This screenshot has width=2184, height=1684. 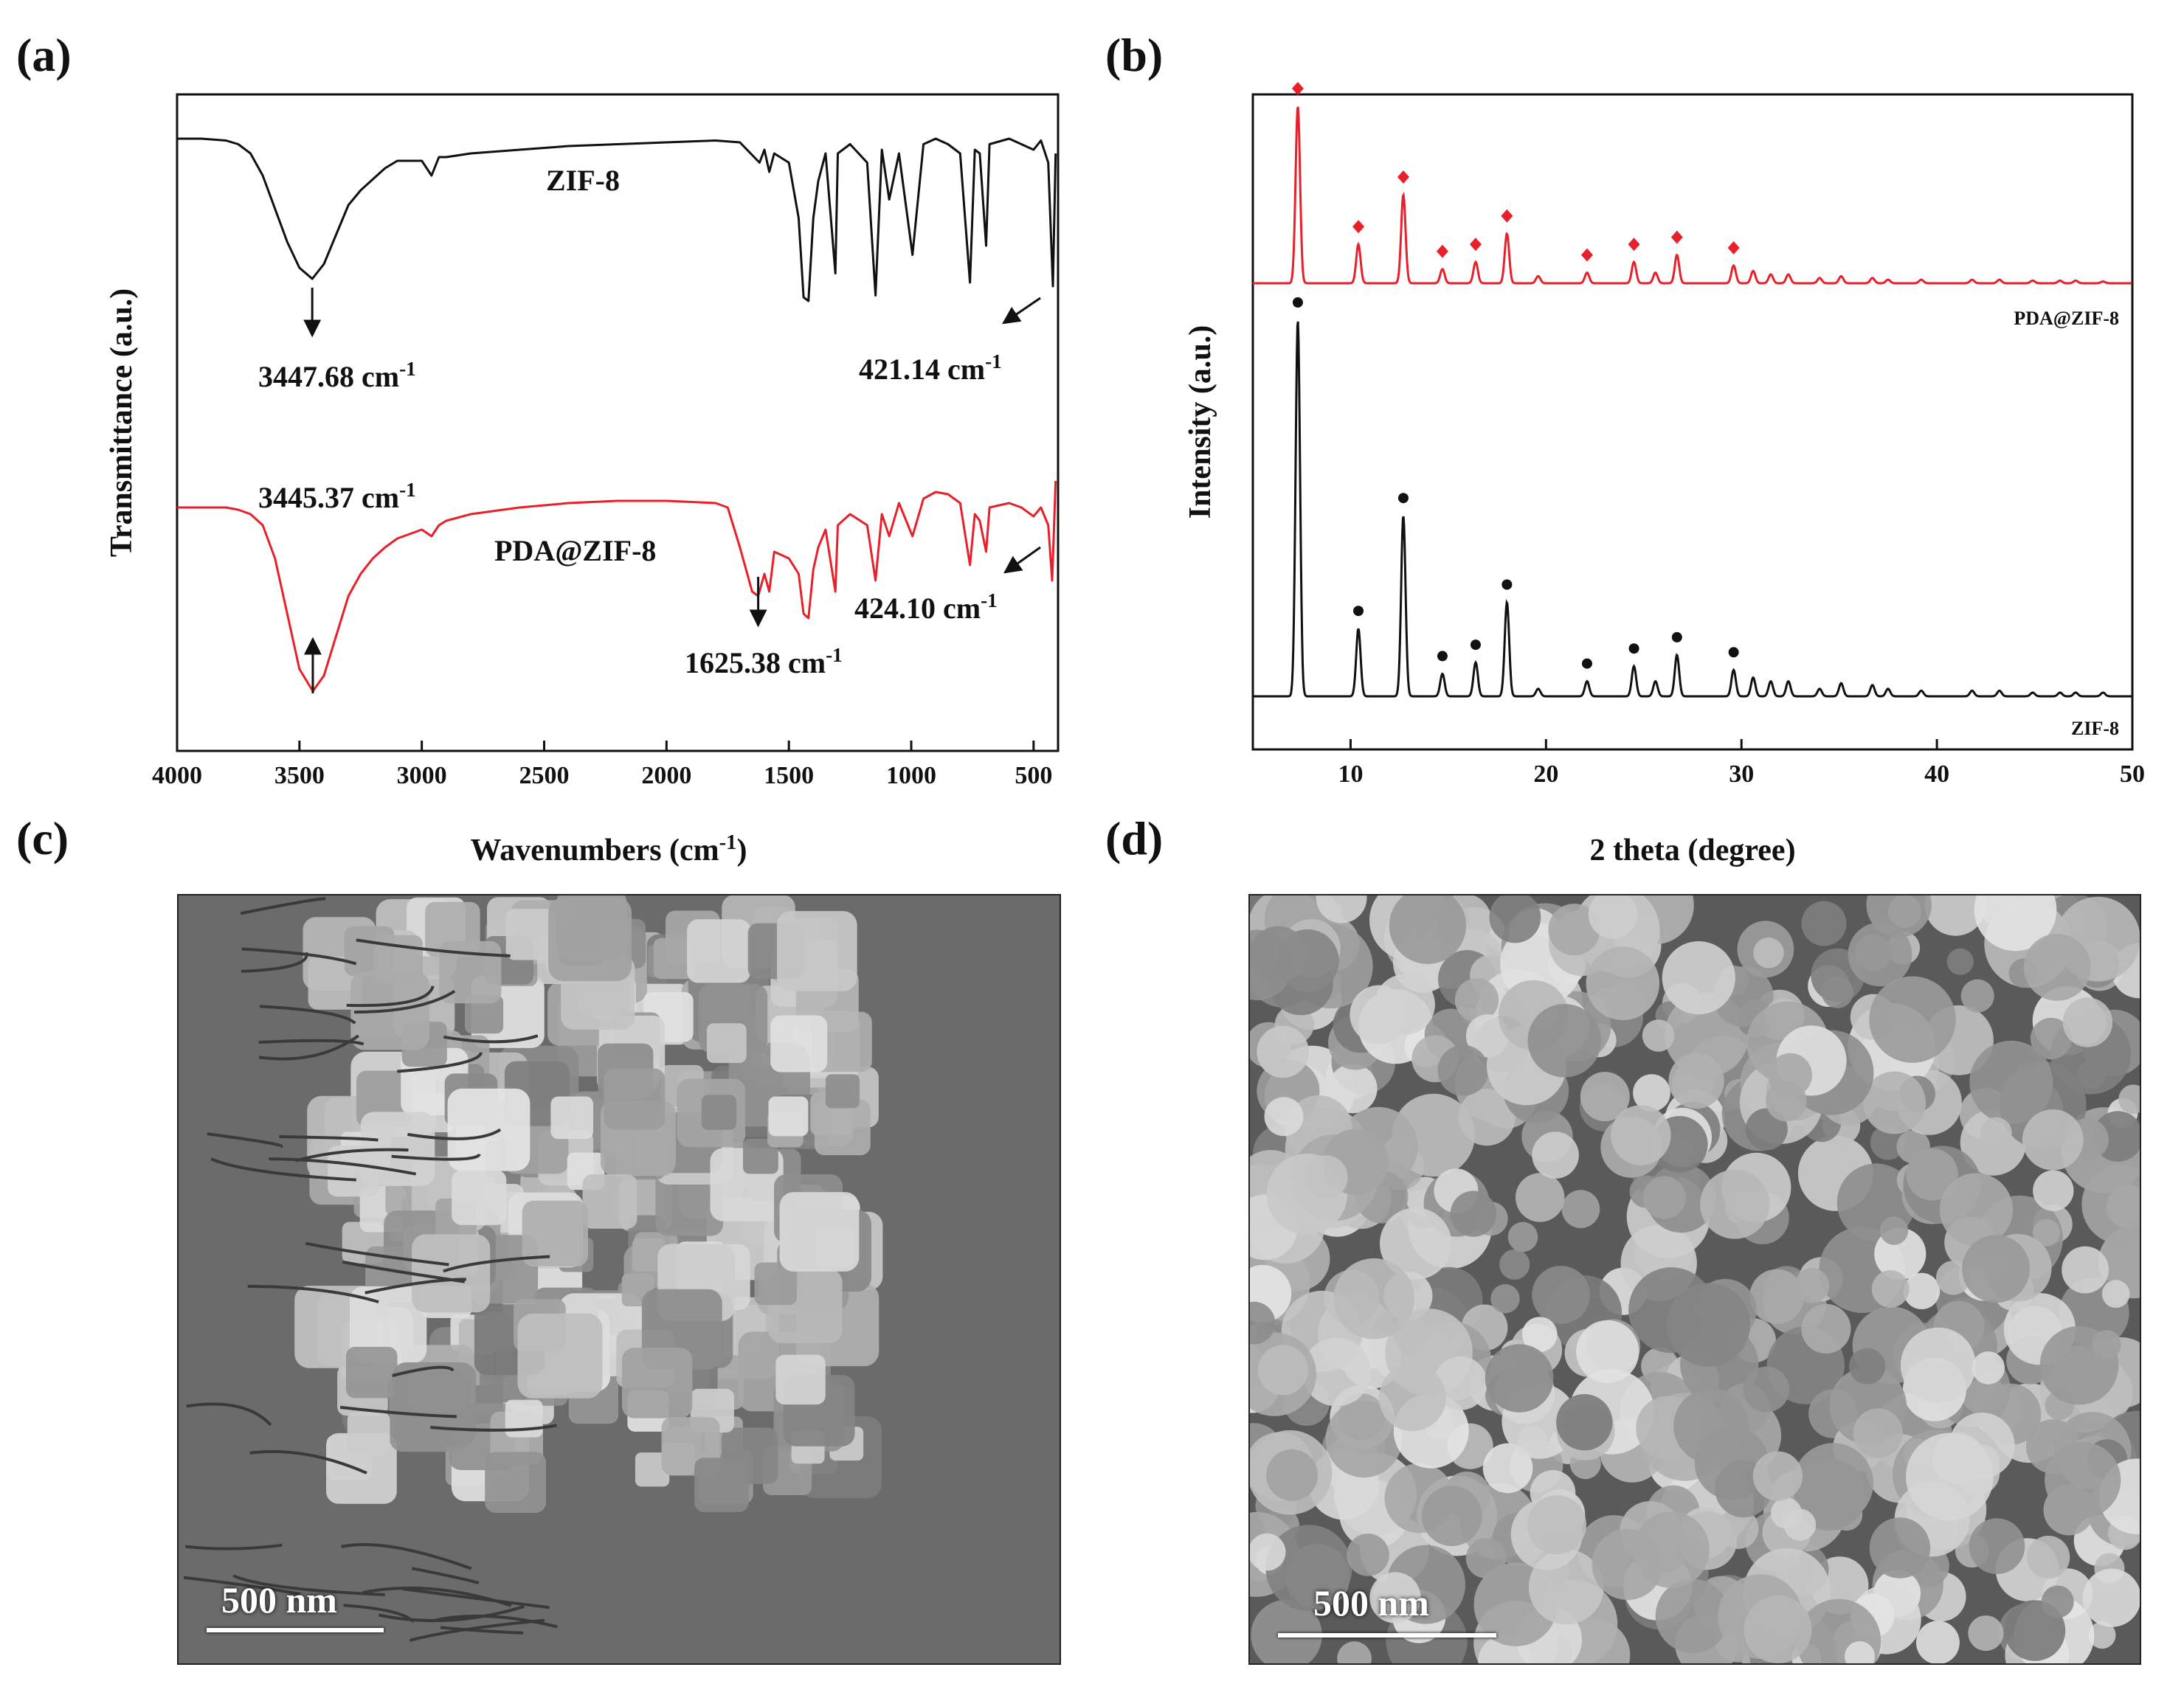 I want to click on y-axis-title-b: Intensity (a.u.), so click(x=1200, y=422).